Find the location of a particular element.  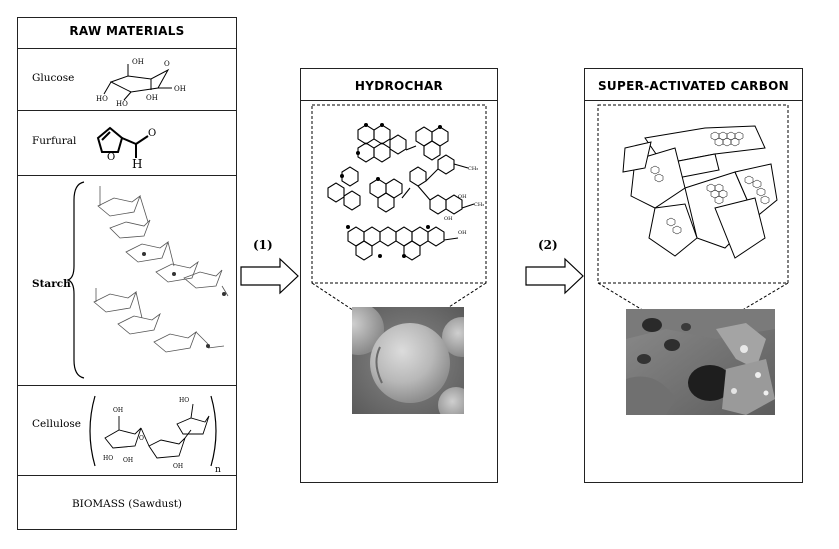

hydrochar-molecular-structure: CH₃ CH₃ OH OH OH is located at coordinates (405, 192).